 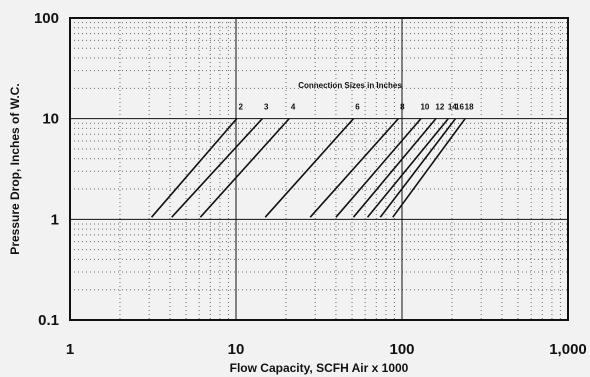 I want to click on x-tick-label: 1, so click(x=70, y=349).